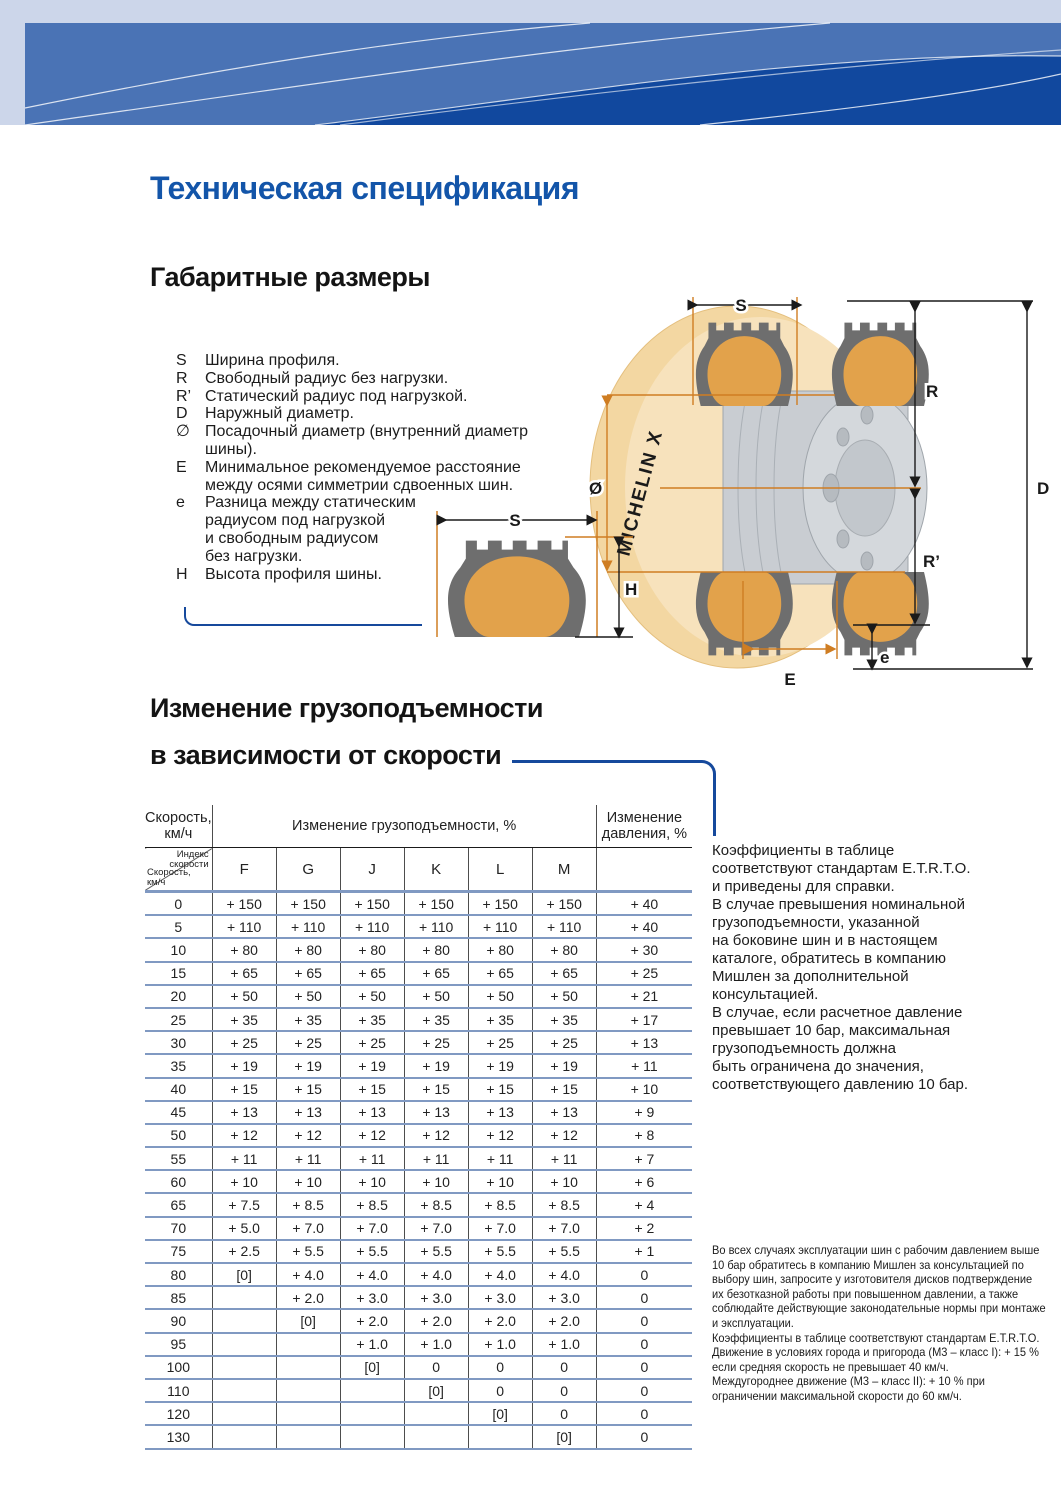 This screenshot has width=1061, height=1500. What do you see at coordinates (327, 378) in the screenshot?
I see `legend-text: Свободный радиус без нагрузки.` at bounding box center [327, 378].